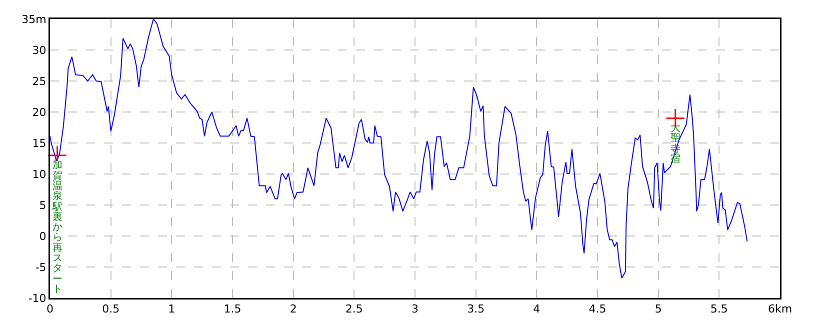  I want to click on y-tick-label: 5, so click(42, 205).